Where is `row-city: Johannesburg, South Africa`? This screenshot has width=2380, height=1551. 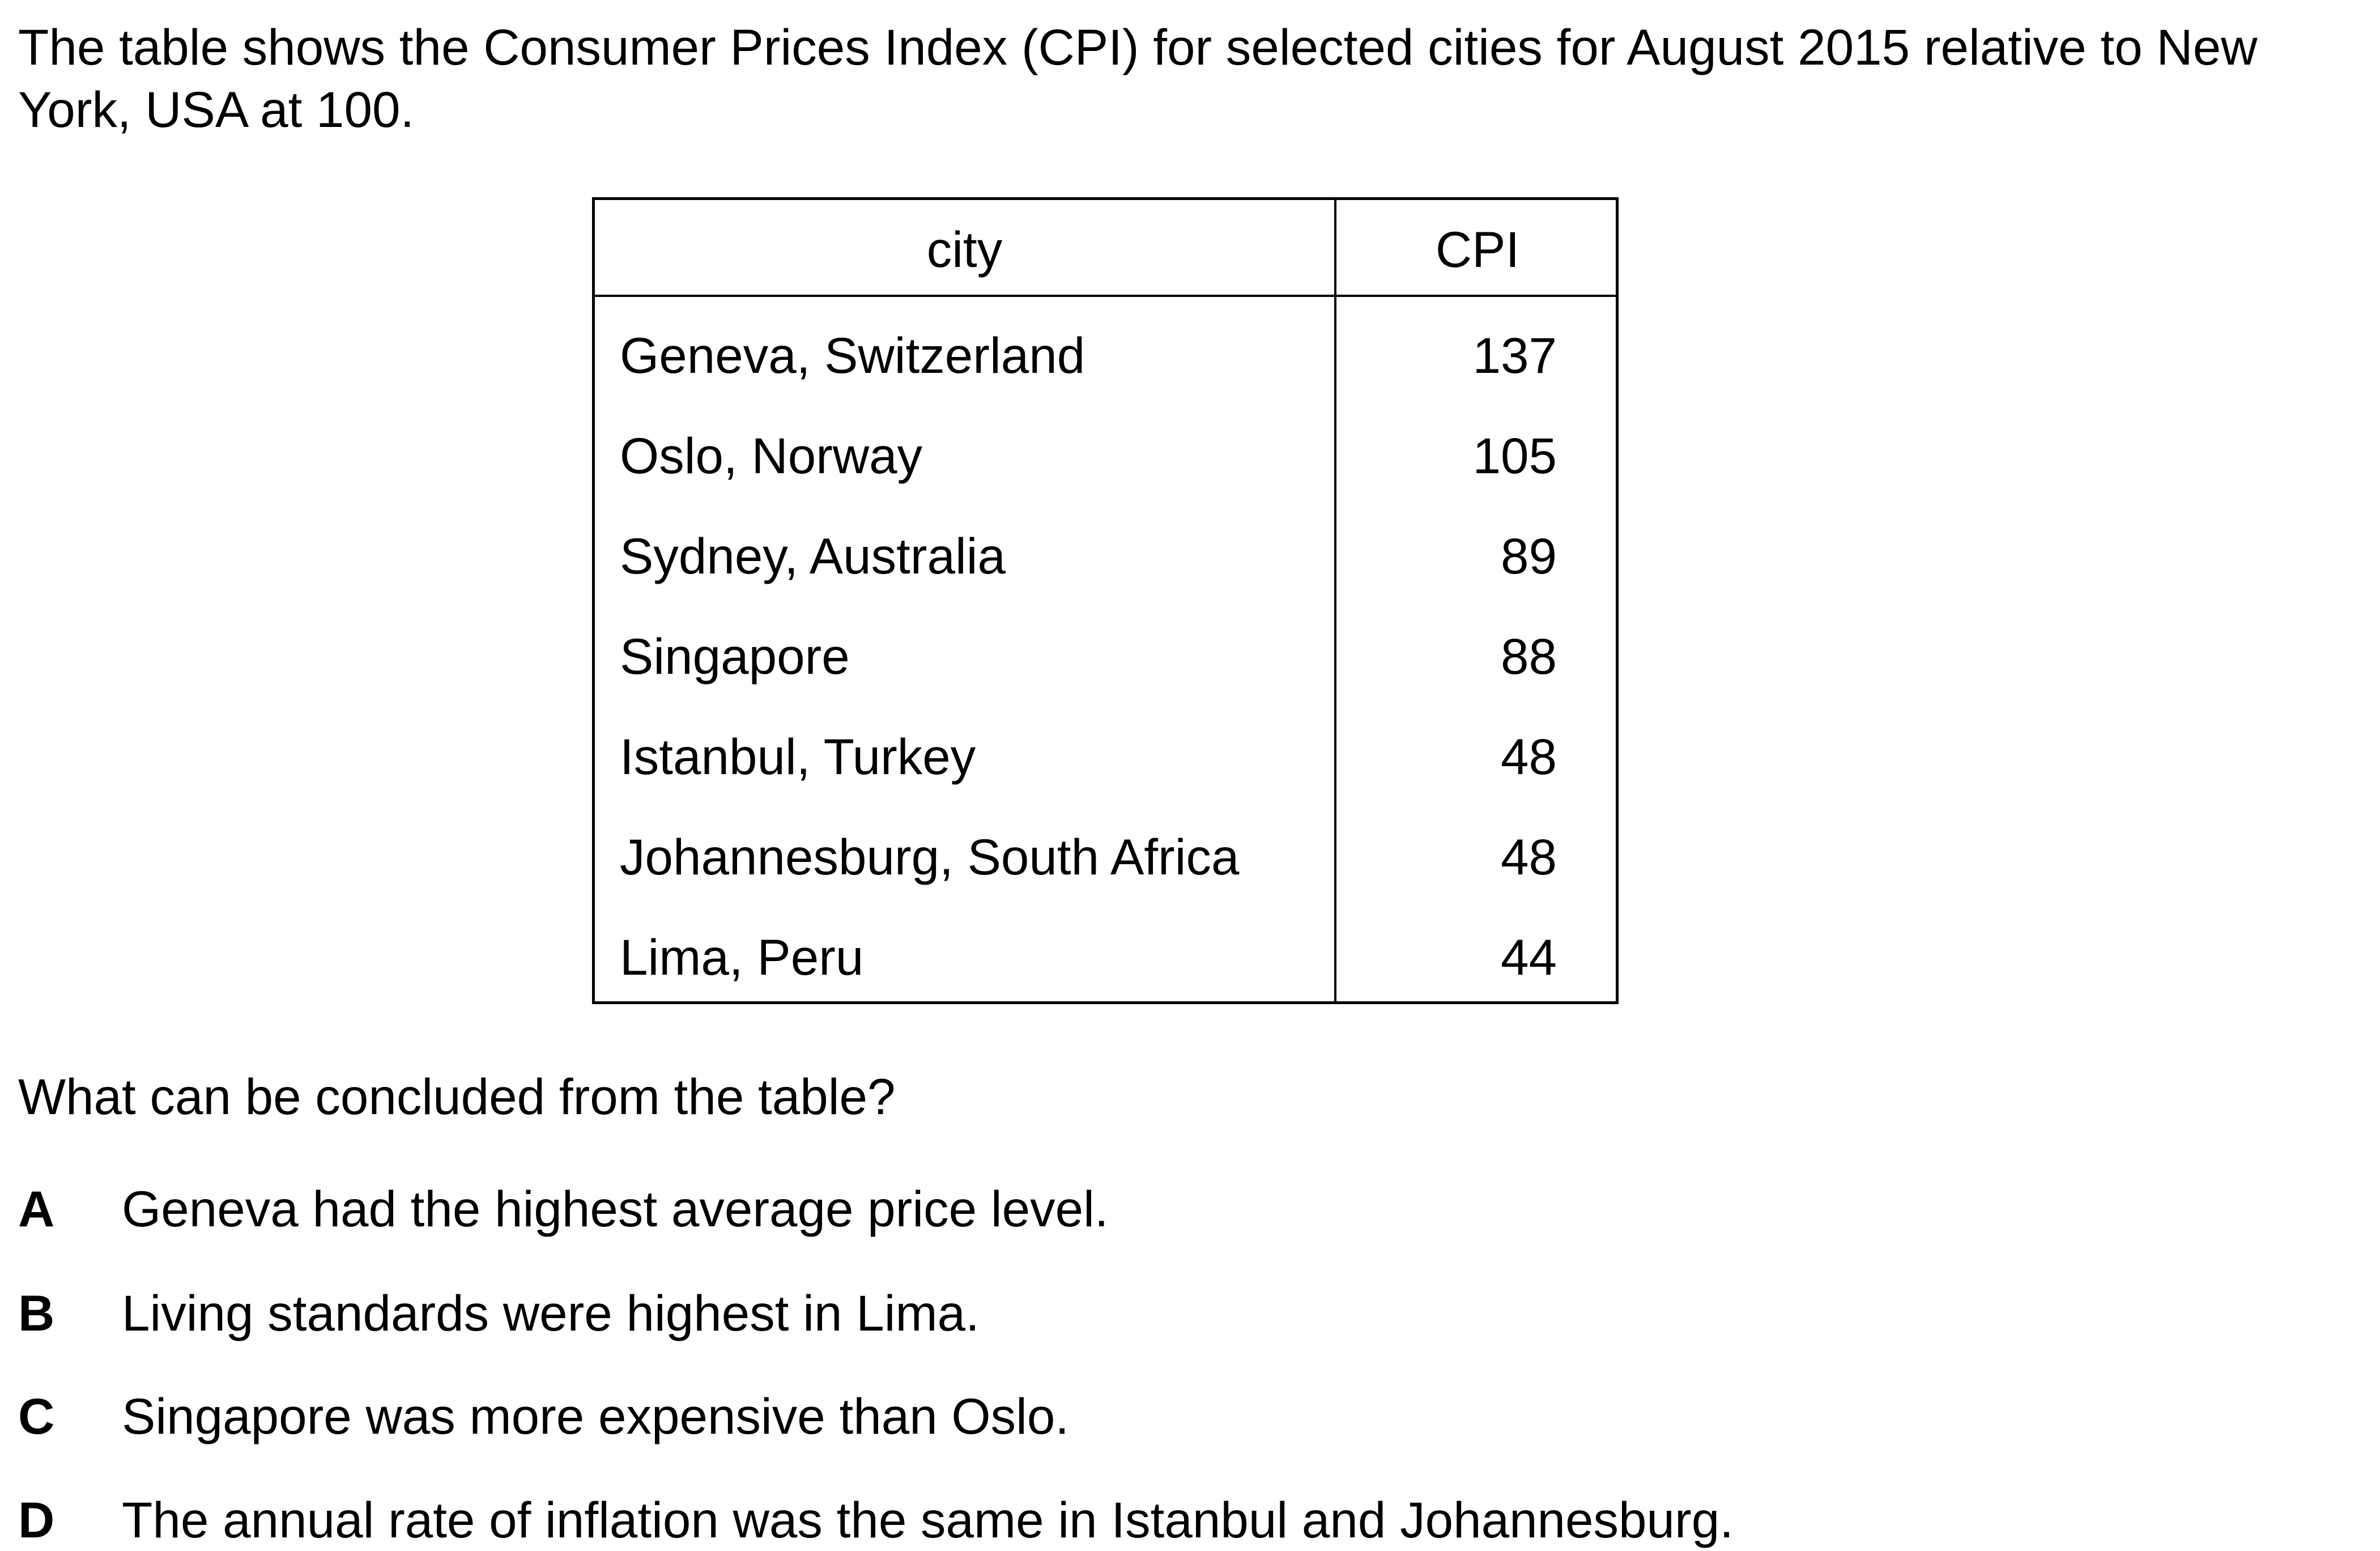 row-city: Johannesburg, South Africa is located at coordinates (930, 856).